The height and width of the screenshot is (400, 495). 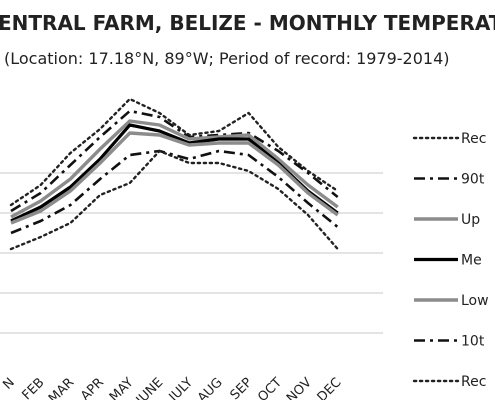 I want to click on x-tick-label: APR, so click(x=92, y=387).